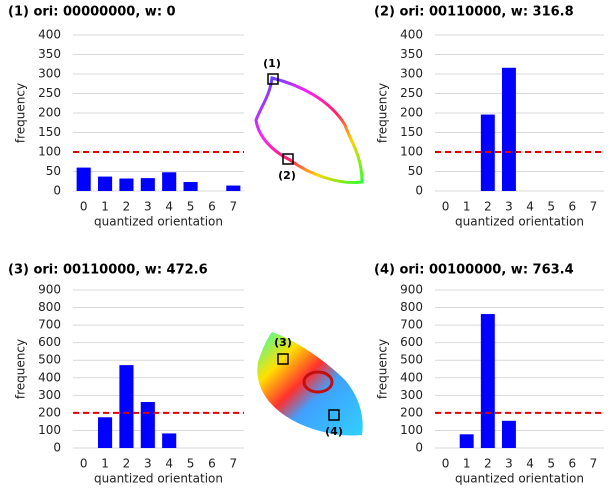 The image size is (616, 492). Describe the element at coordinates (272, 63) in the screenshot. I see `sketch-label: (1)` at that location.